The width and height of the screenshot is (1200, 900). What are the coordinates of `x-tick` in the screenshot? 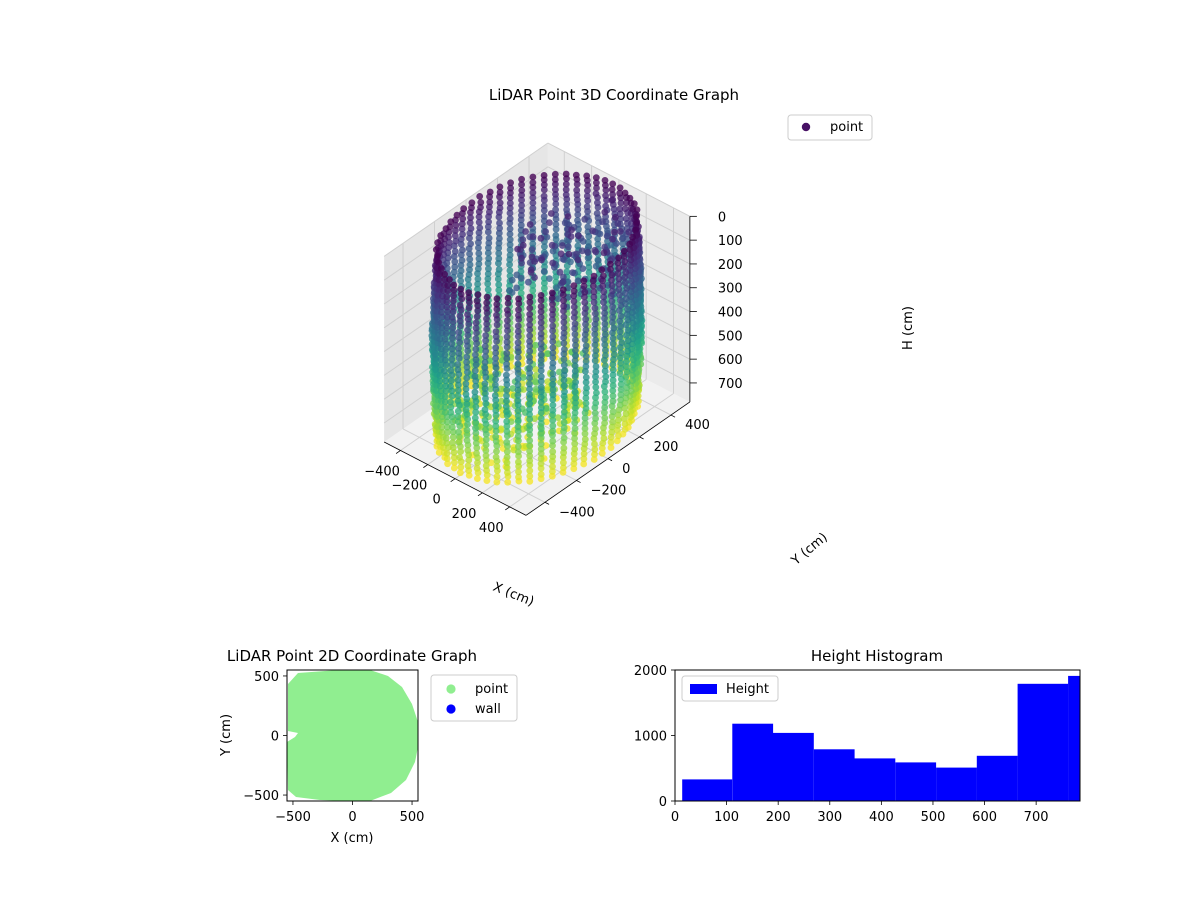 It's located at (426, 466).